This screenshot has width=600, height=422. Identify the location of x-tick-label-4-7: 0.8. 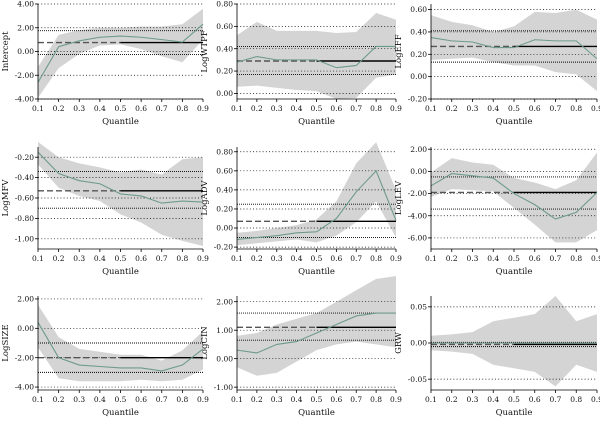
(182, 258).